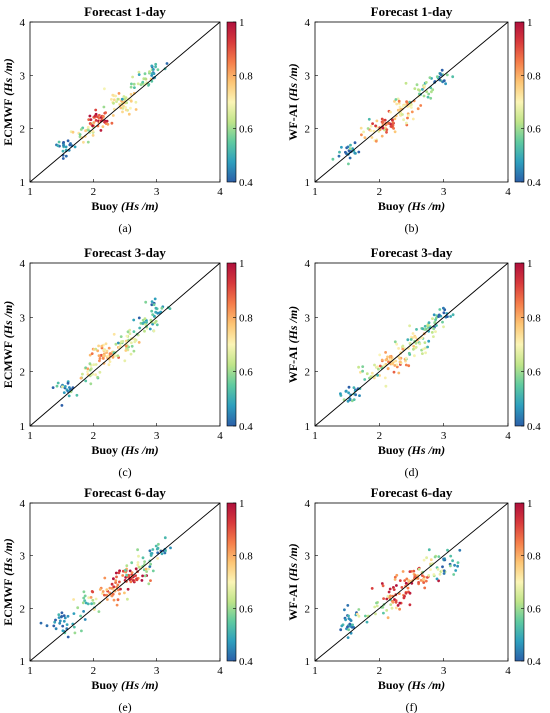  I want to click on x-tick-label: 2, so click(380, 671).